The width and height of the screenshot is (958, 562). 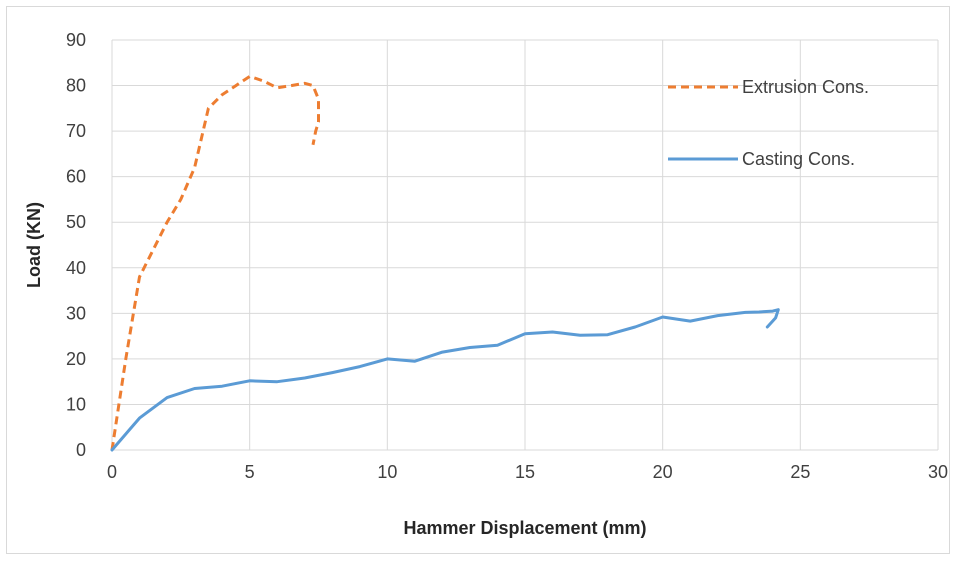 What do you see at coordinates (798, 159) in the screenshot?
I see `legend-label-casting: Casting Cons.` at bounding box center [798, 159].